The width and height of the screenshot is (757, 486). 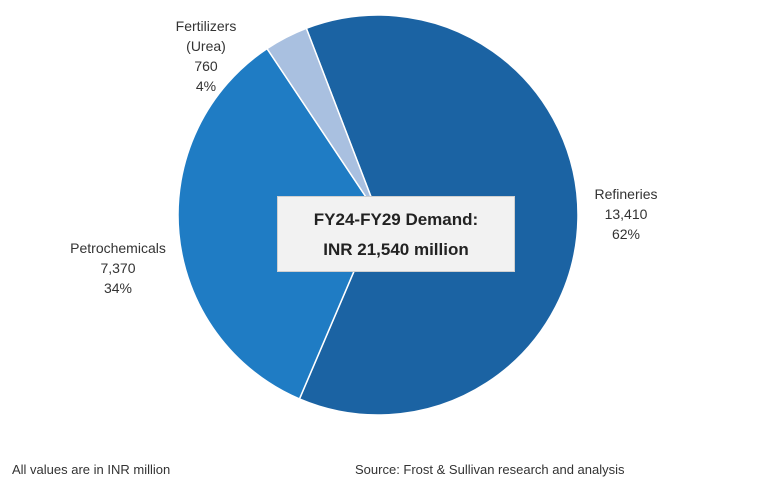 I want to click on category-label: Fertilizers (Urea), so click(x=206, y=36).